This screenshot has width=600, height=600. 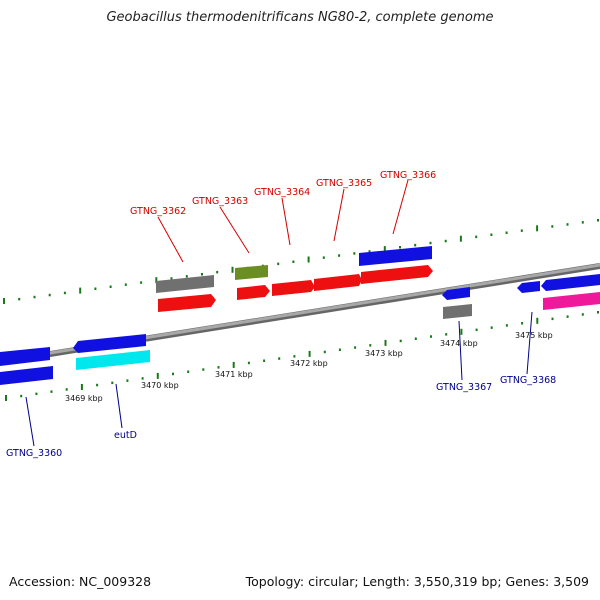 What do you see at coordinates (251, 272) in the screenshot?
I see `feature-gtng-3363-olive` at bounding box center [251, 272].